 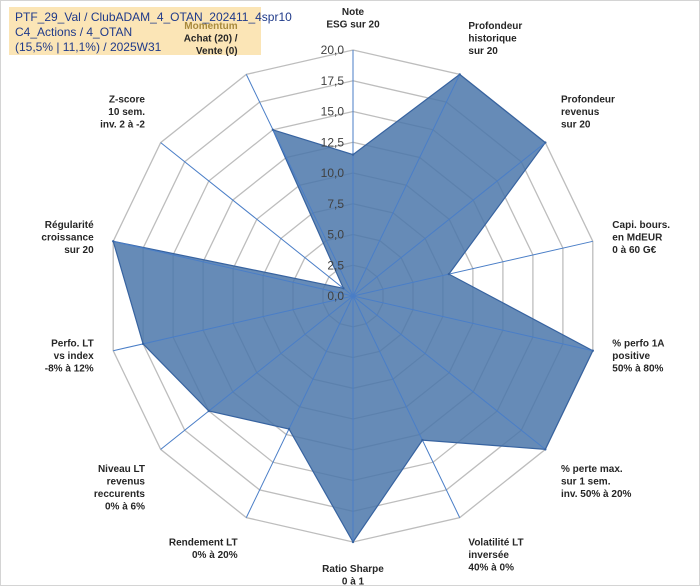 What do you see at coordinates (588, 100) in the screenshot?
I see `axis-label-2-line-0: Profondeur` at bounding box center [588, 100].